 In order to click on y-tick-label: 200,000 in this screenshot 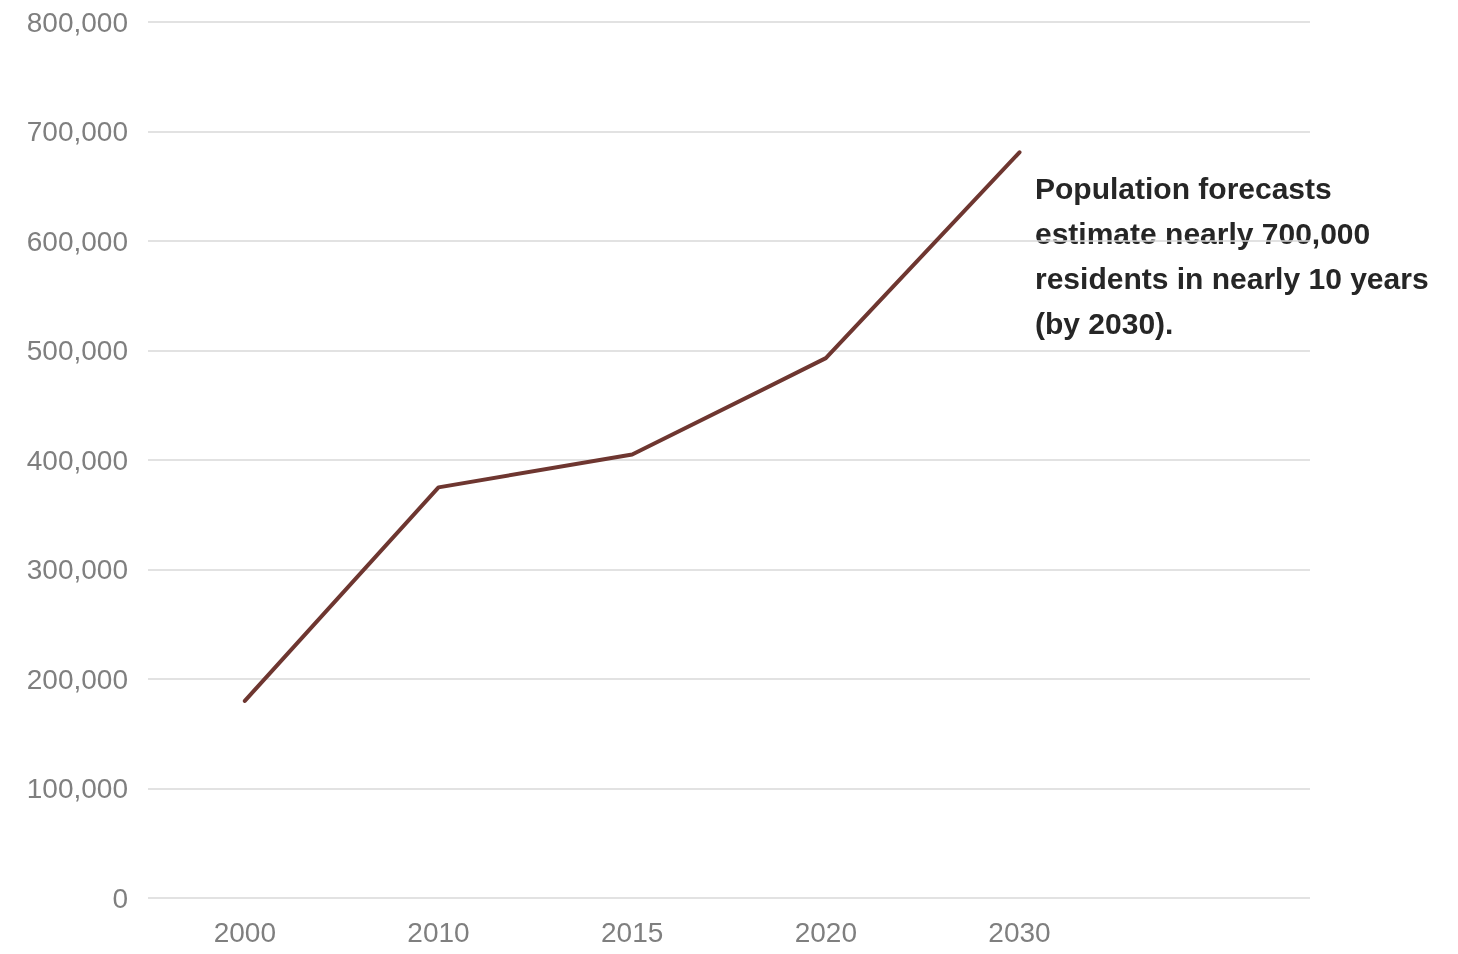, I will do `click(77, 679)`.